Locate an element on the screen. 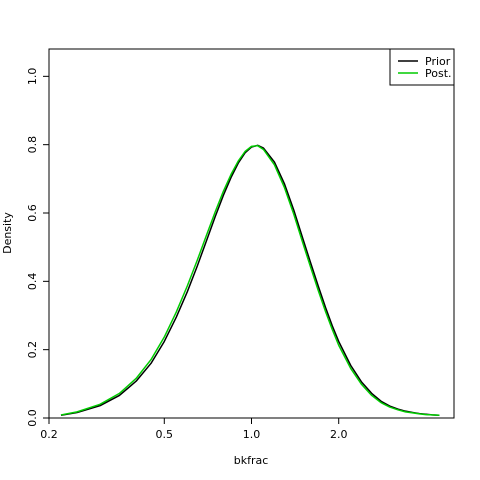  x-axis-label: bkfrac is located at coordinates (251, 460).